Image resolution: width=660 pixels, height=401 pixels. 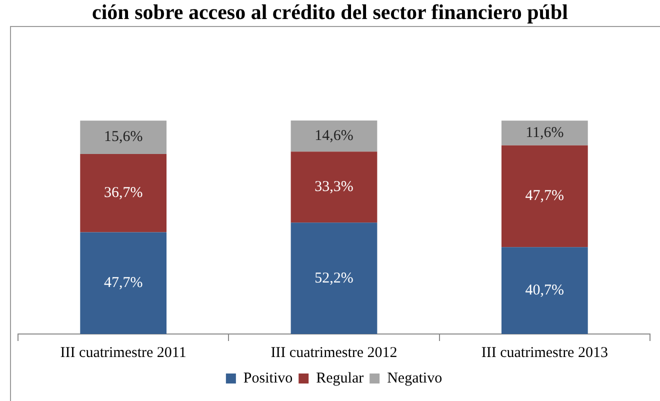 I want to click on data-label: 15,6%, so click(x=123, y=137).